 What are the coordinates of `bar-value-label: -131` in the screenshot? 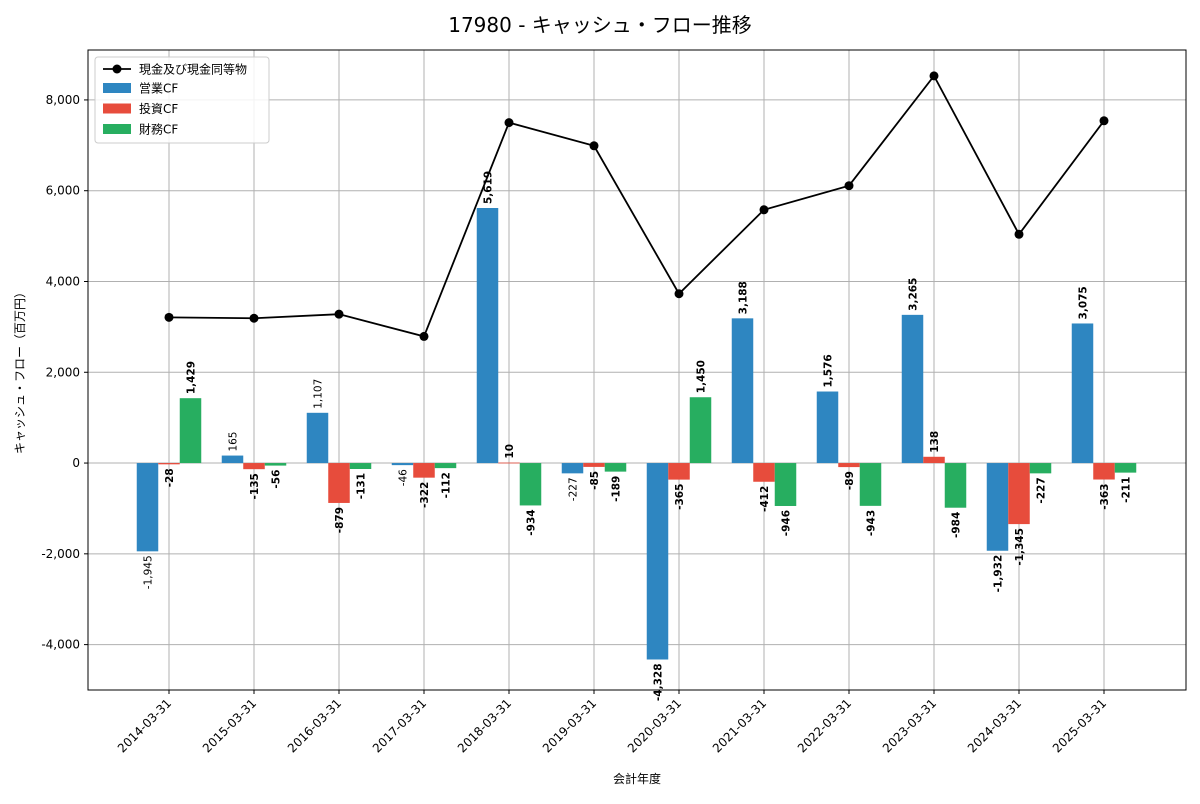 It's located at (362, 486).